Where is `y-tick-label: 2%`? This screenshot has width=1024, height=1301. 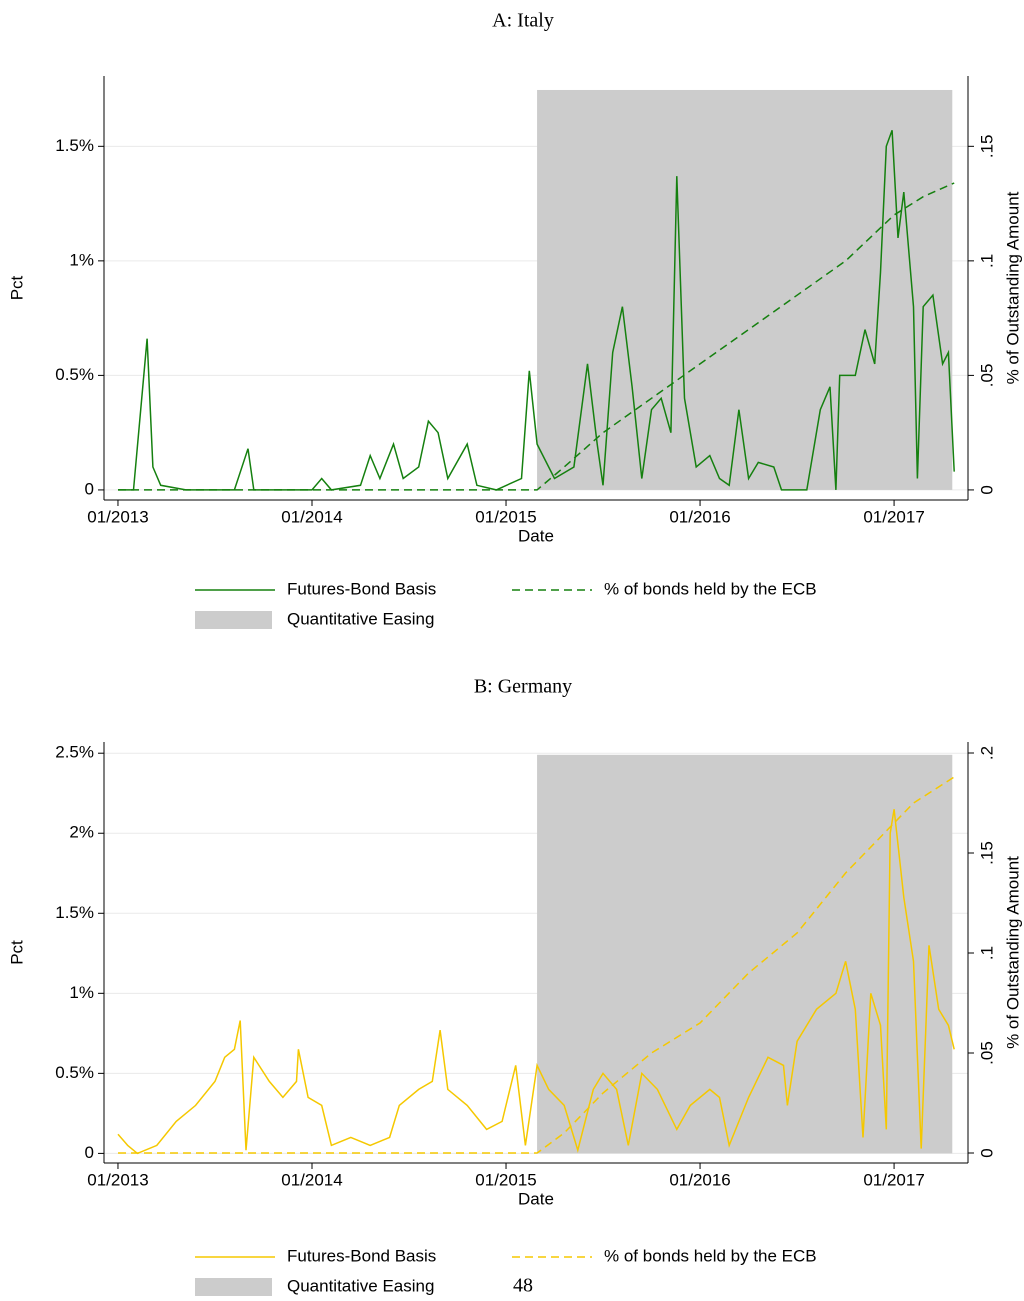 y-tick-label: 2% is located at coordinates (81, 832).